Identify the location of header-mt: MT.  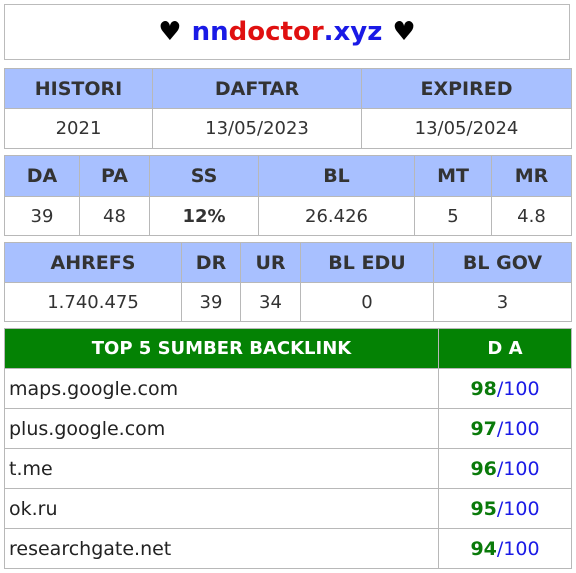
(453, 176).